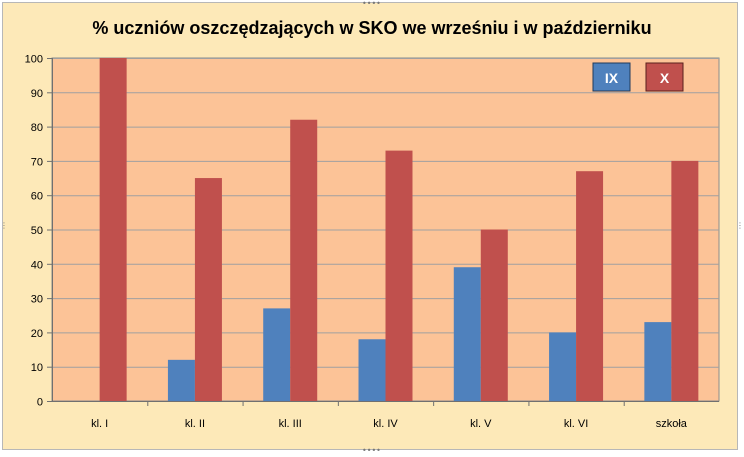 This screenshot has height=457, width=744. I want to click on resize-handle-top: ••••, so click(371, 4).